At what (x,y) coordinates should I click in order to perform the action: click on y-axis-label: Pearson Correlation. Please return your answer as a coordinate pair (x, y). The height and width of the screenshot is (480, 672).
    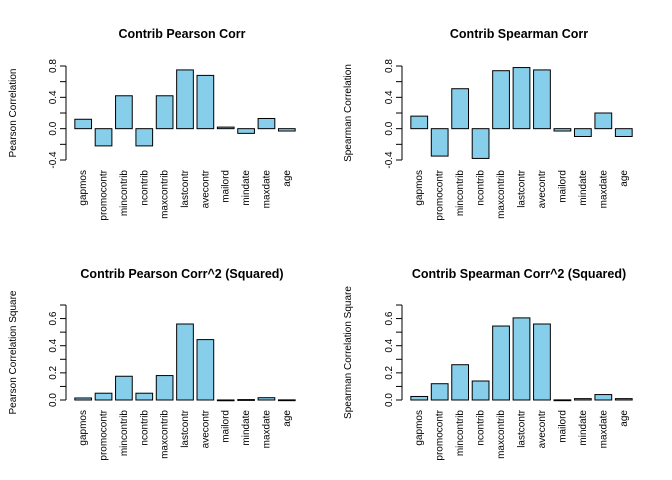
    Looking at the image, I should click on (13, 113).